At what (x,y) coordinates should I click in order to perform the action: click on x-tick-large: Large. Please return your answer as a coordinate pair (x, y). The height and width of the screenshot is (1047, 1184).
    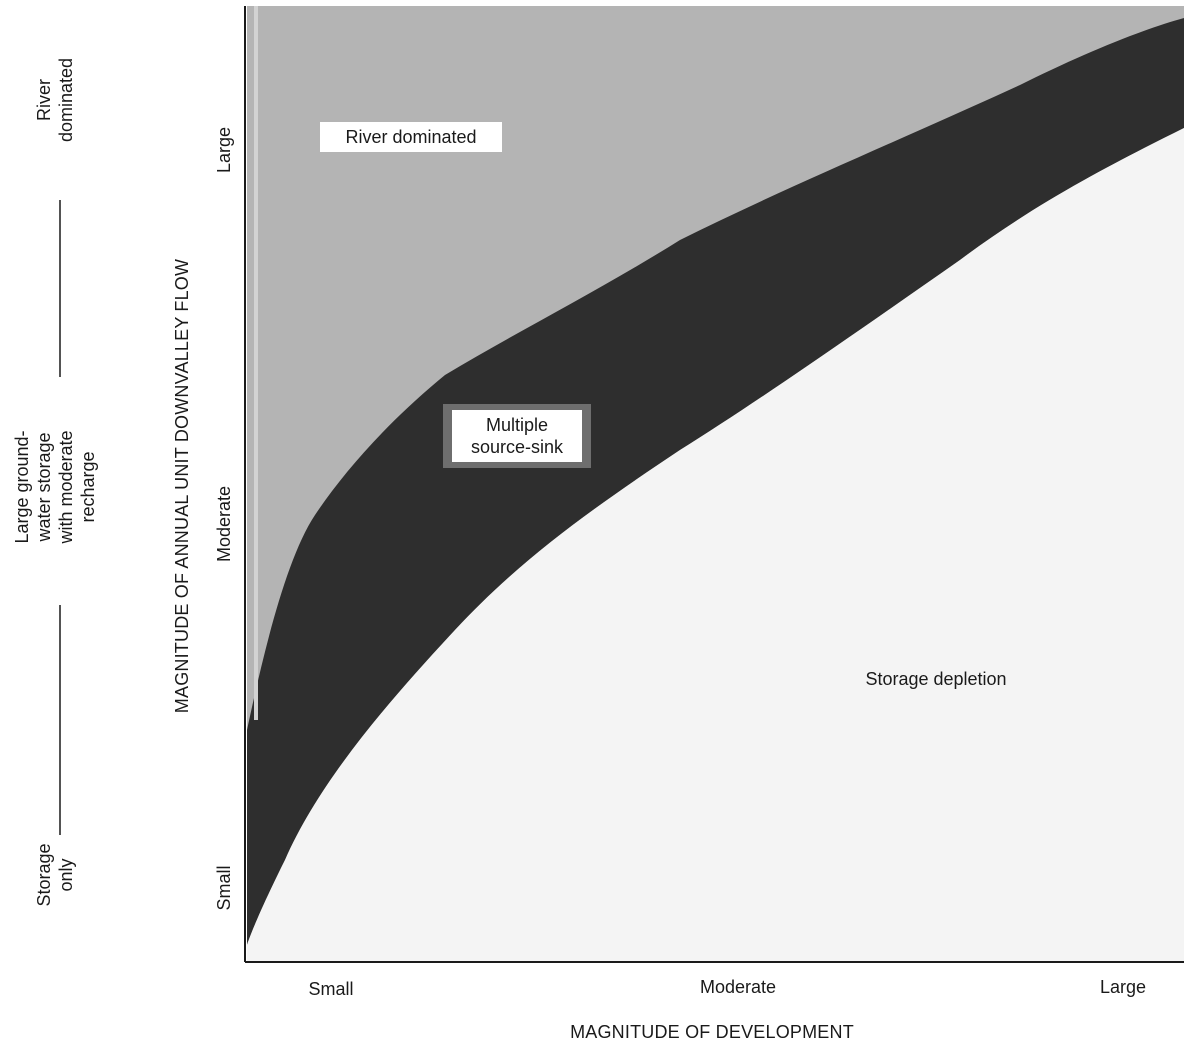
    Looking at the image, I should click on (1123, 987).